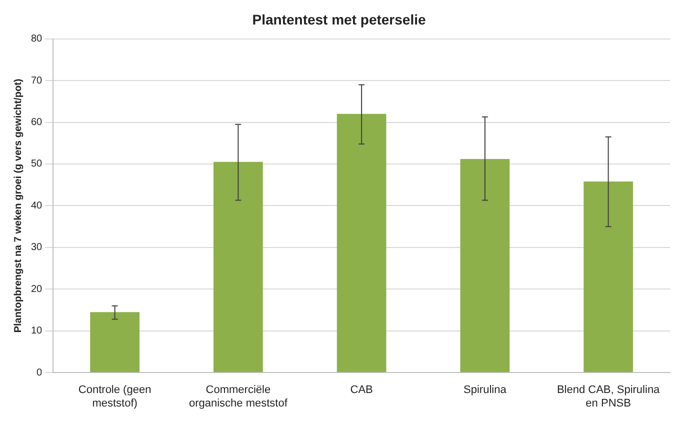 The height and width of the screenshot is (421, 682). What do you see at coordinates (115, 397) in the screenshot?
I see `x-tick-label: Controle (geen meststof)` at bounding box center [115, 397].